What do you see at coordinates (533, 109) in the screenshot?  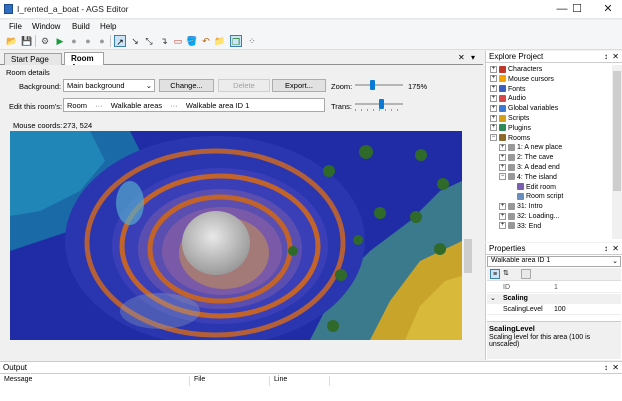 I see `tree-item-label: Global variables` at bounding box center [533, 109].